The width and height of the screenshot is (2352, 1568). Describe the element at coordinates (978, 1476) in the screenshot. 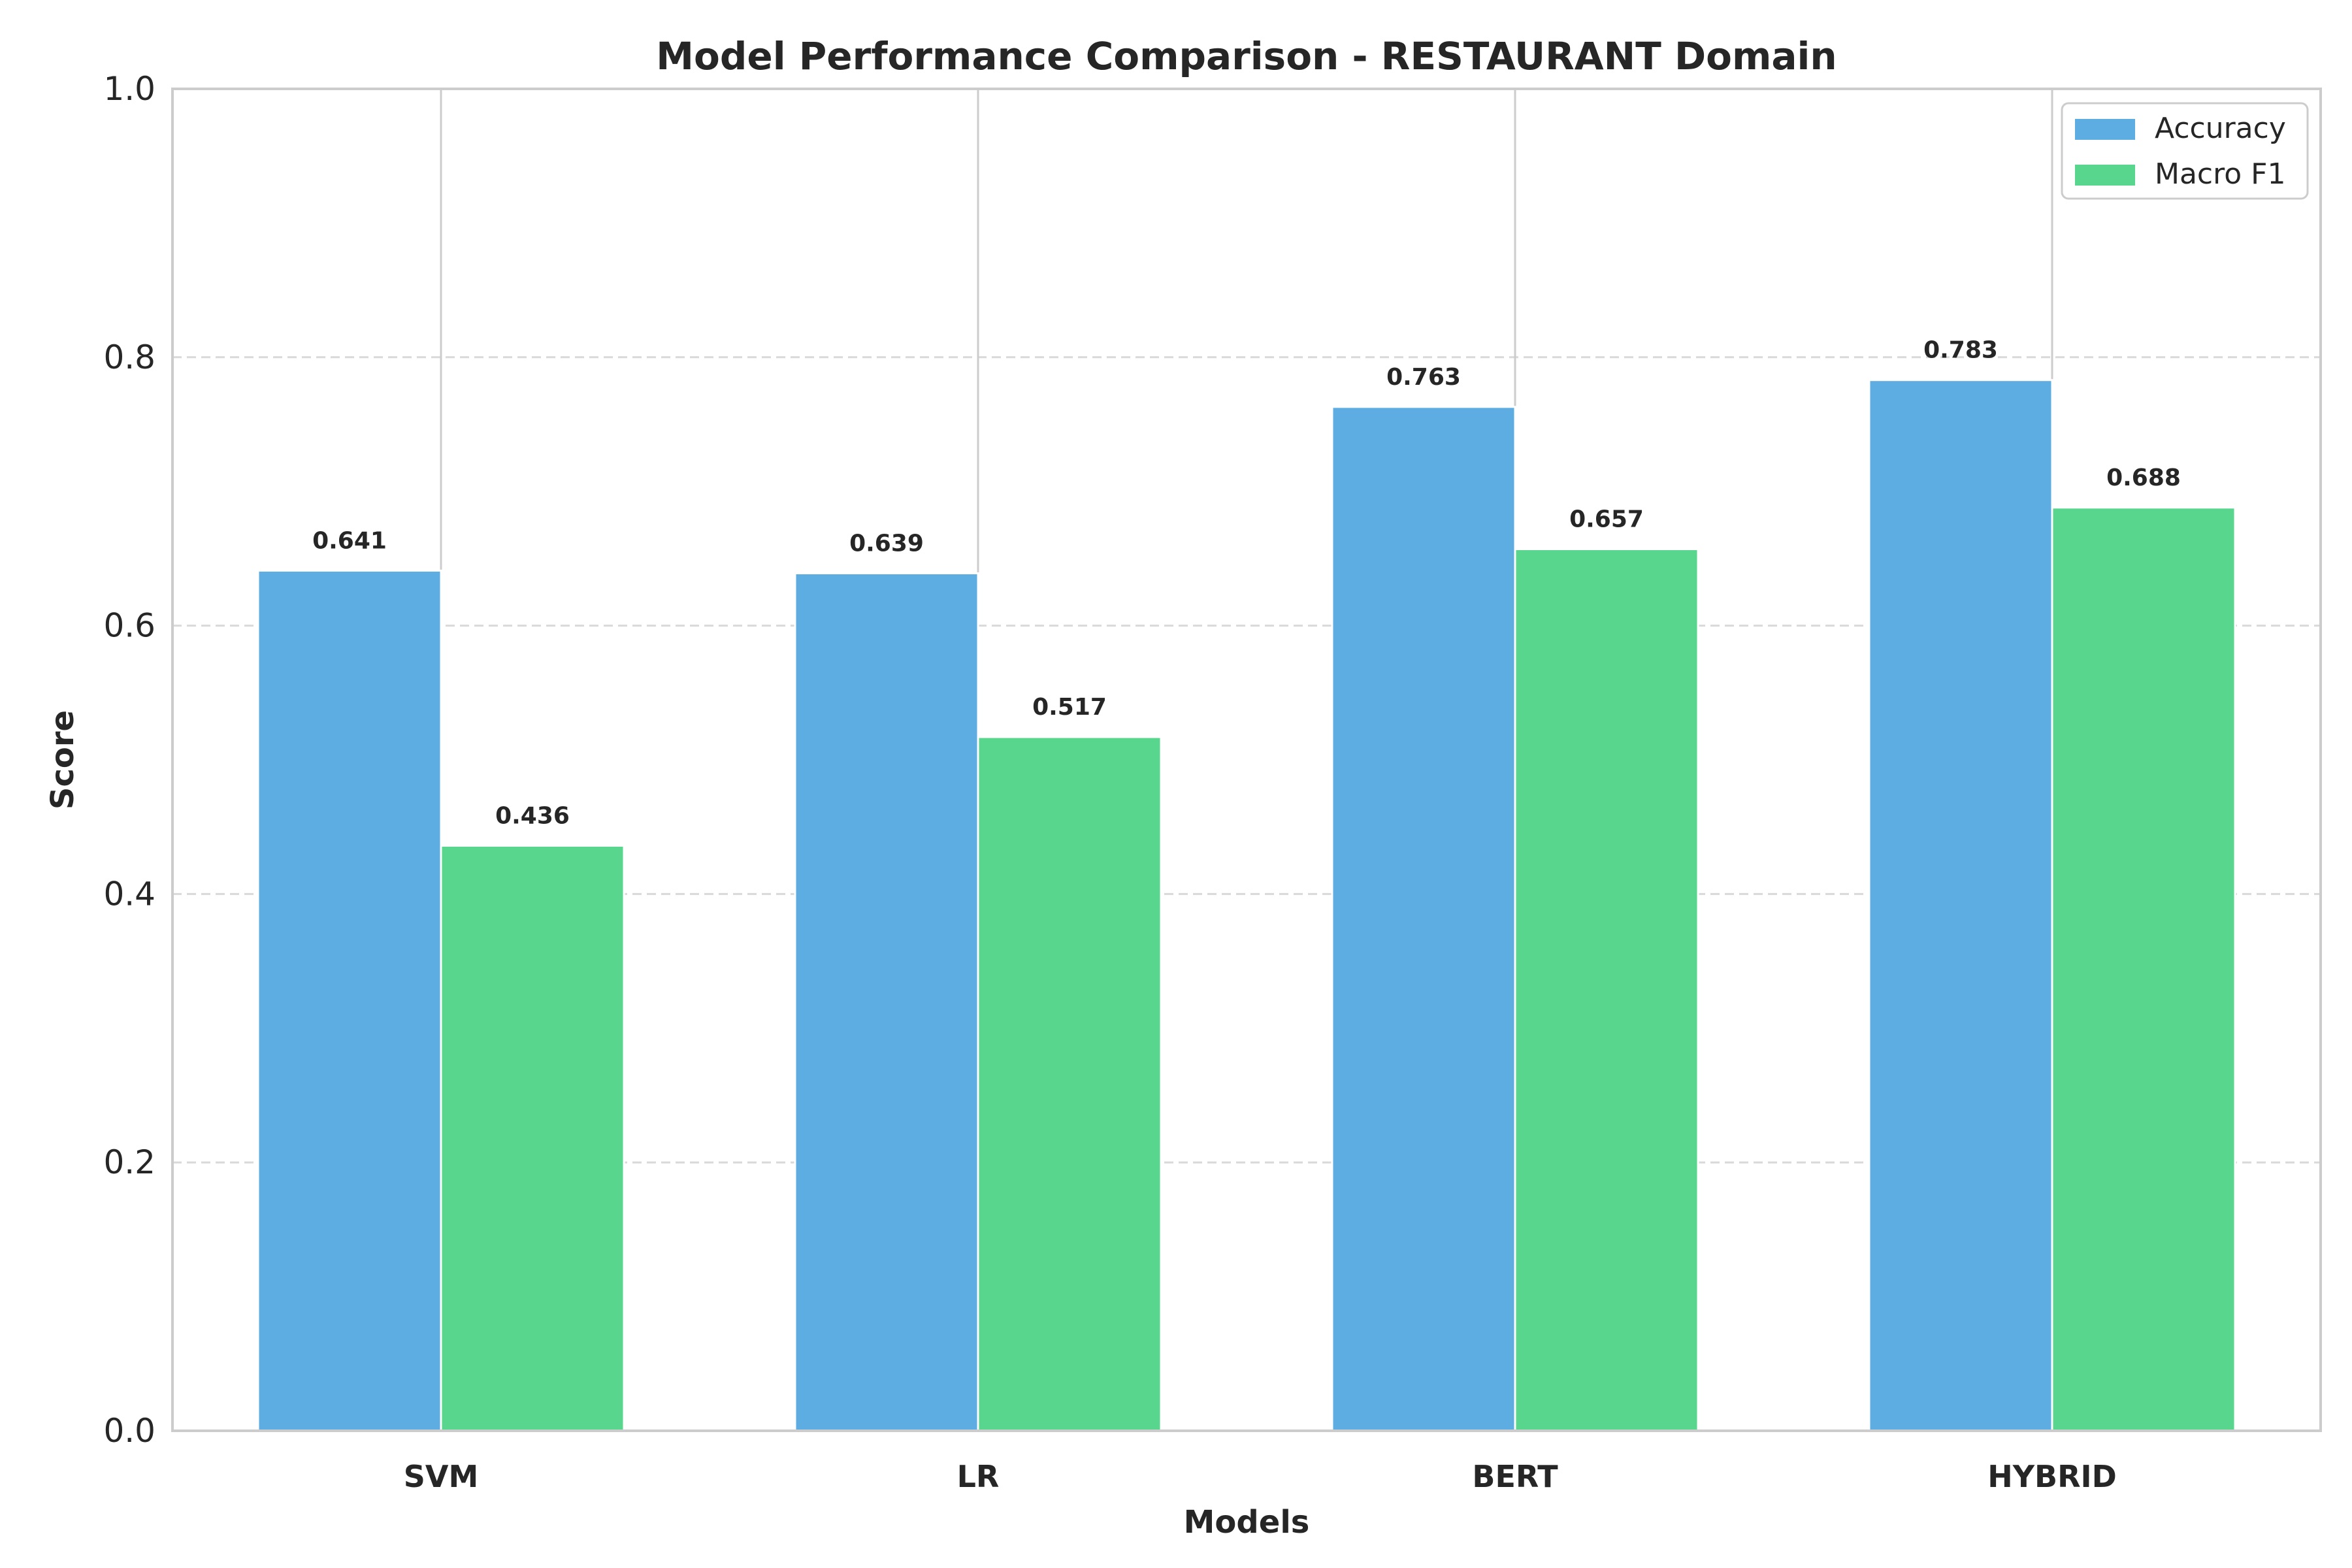

I see `x-tick-label: LR` at that location.